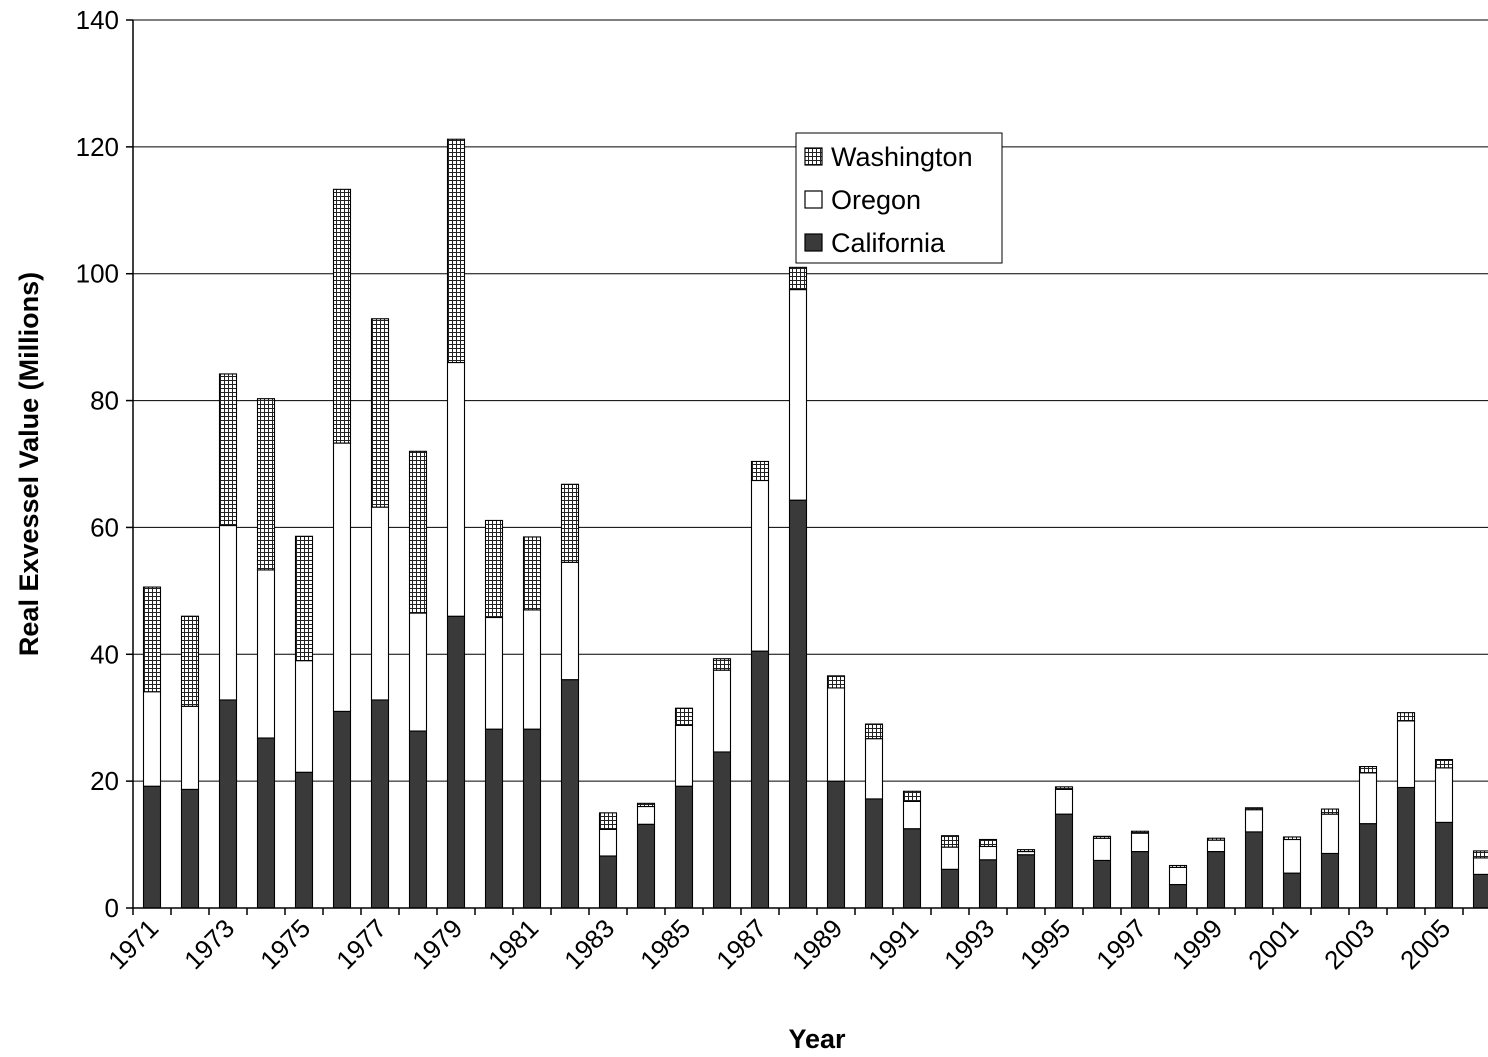 The height and width of the screenshot is (1057, 1488). Describe the element at coordinates (456, 489) in the screenshot. I see `bar-oregon-1979` at that location.